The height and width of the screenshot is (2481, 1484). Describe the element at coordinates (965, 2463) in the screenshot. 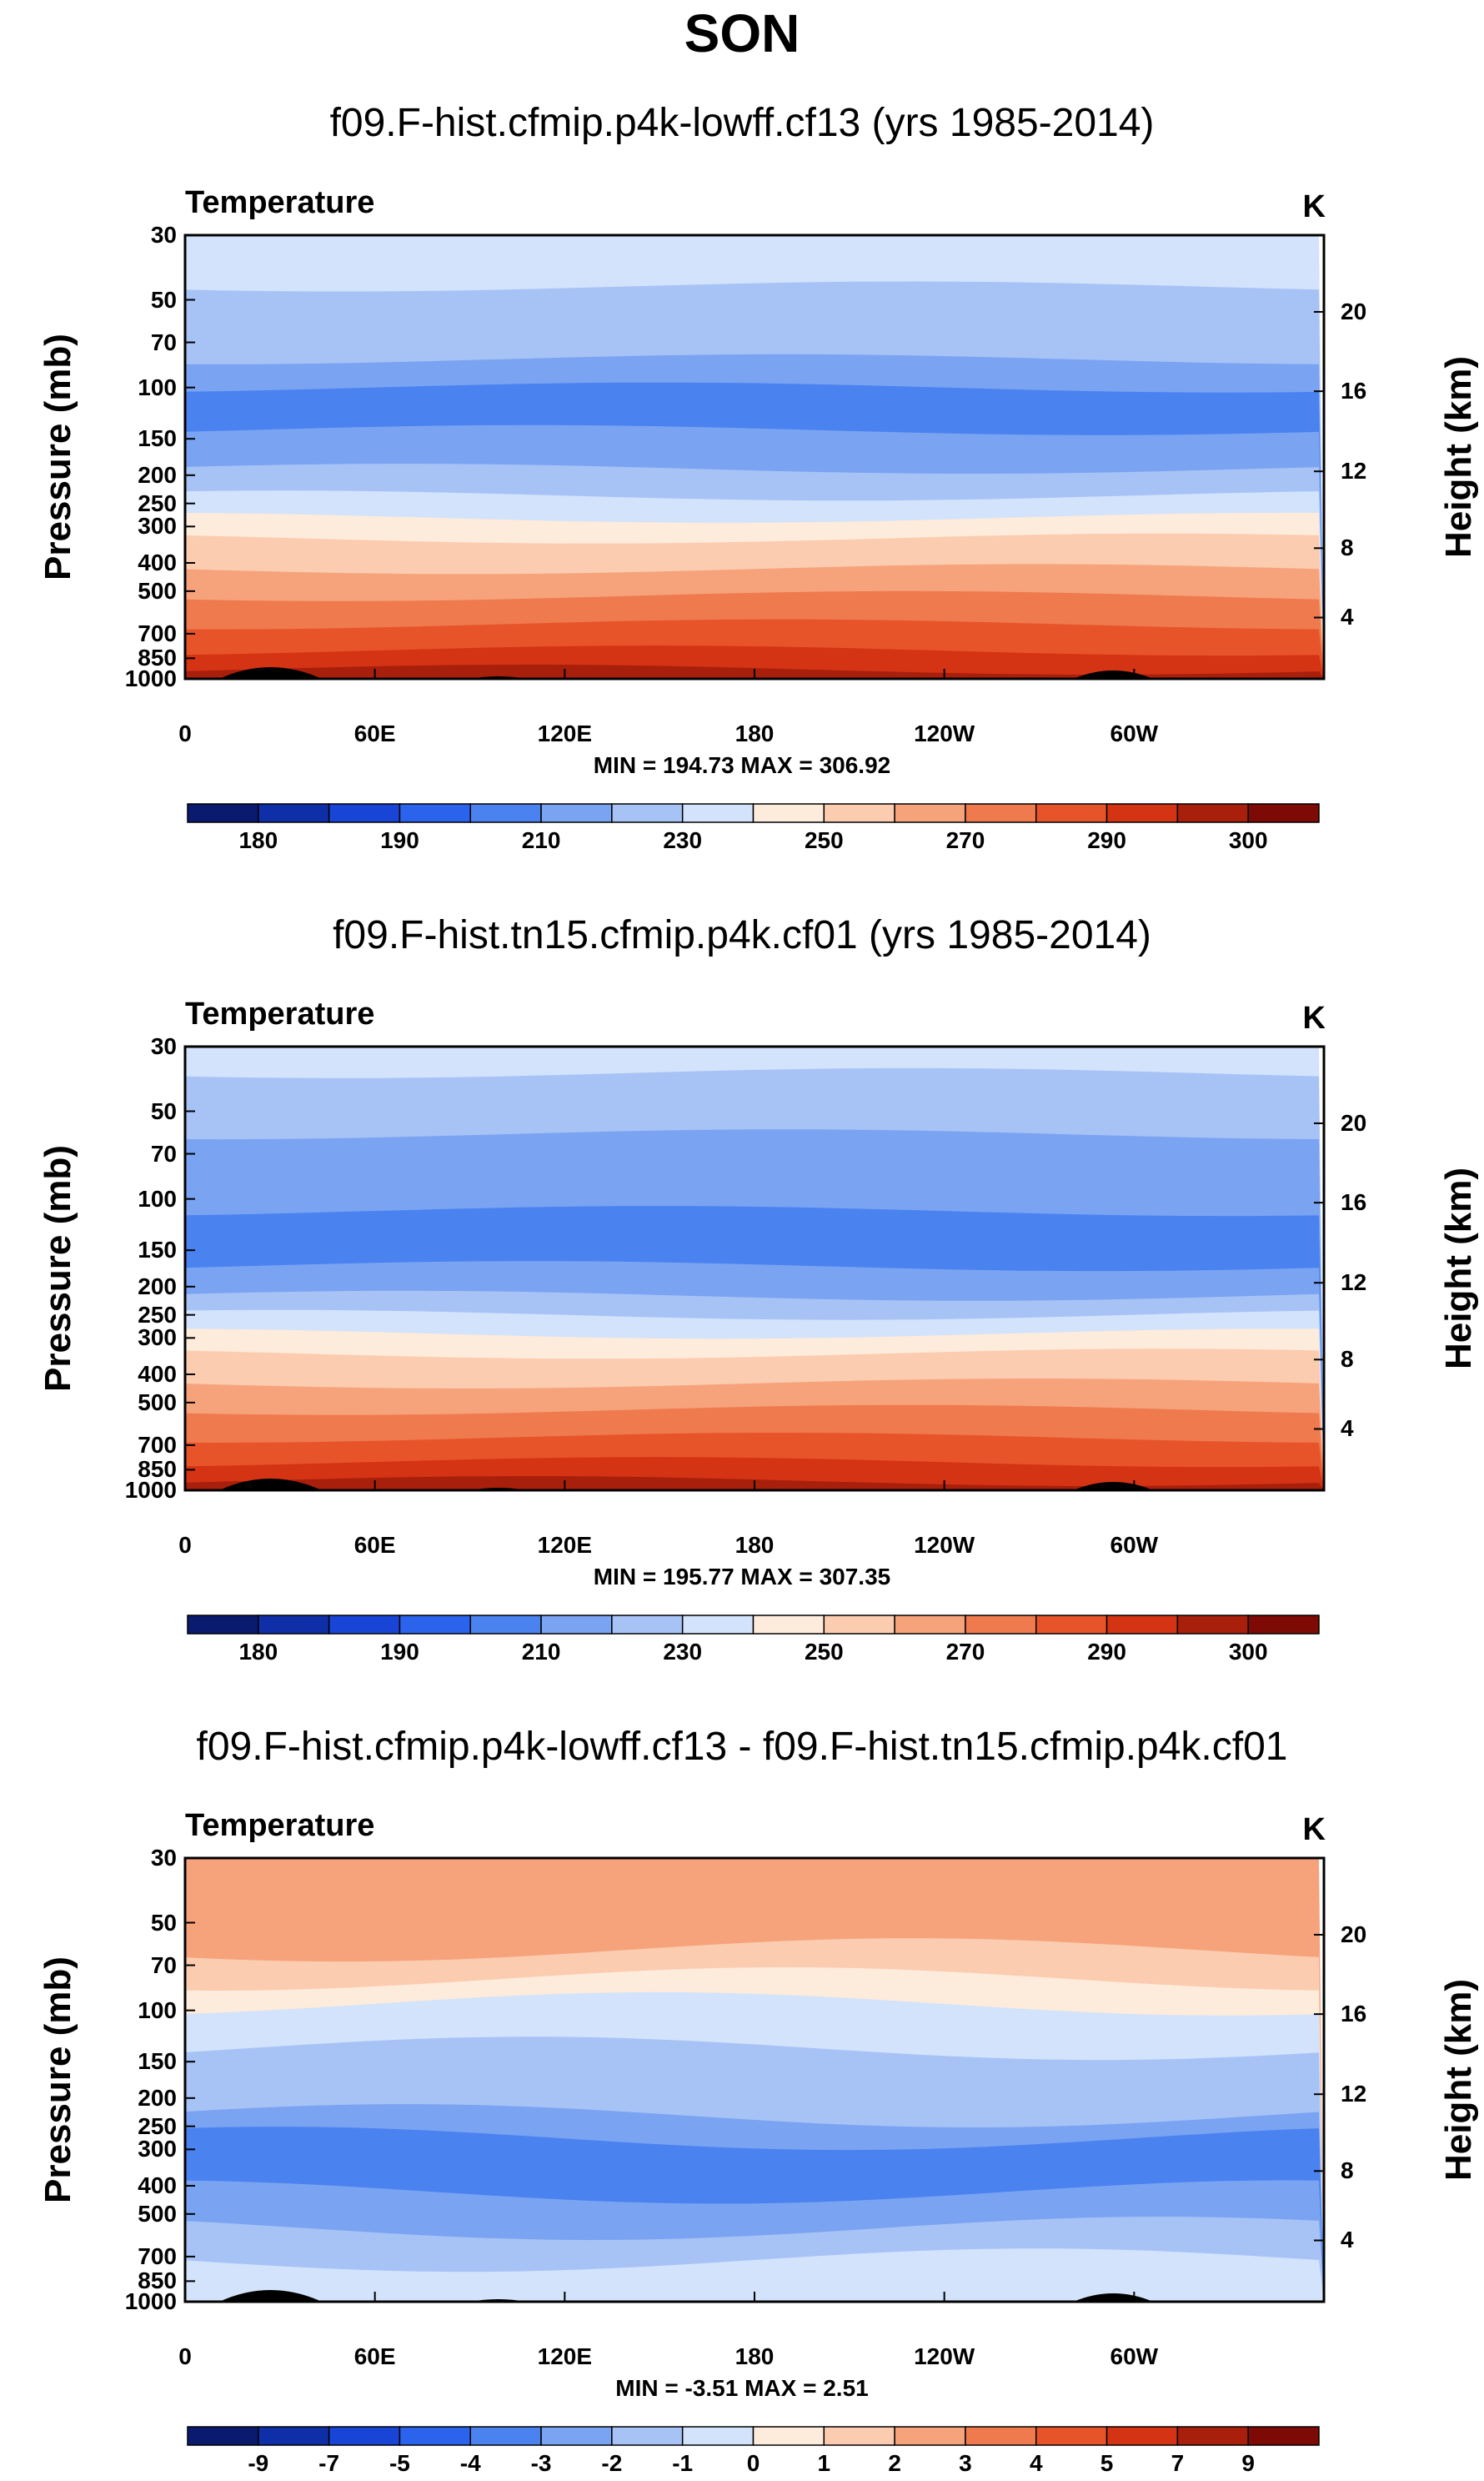

I see `colorbar-label: 3` at that location.